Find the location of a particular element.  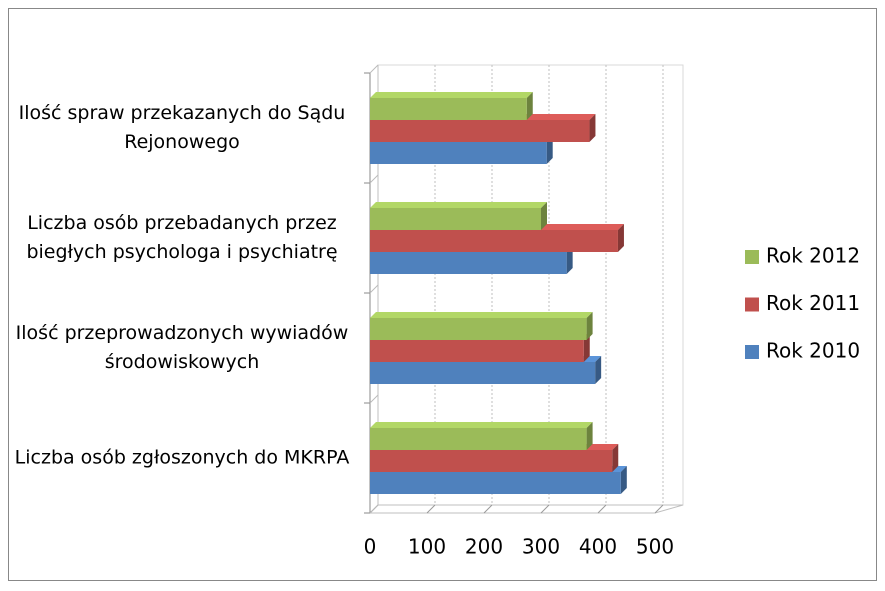

x-tick-label: 400 is located at coordinates (598, 547).